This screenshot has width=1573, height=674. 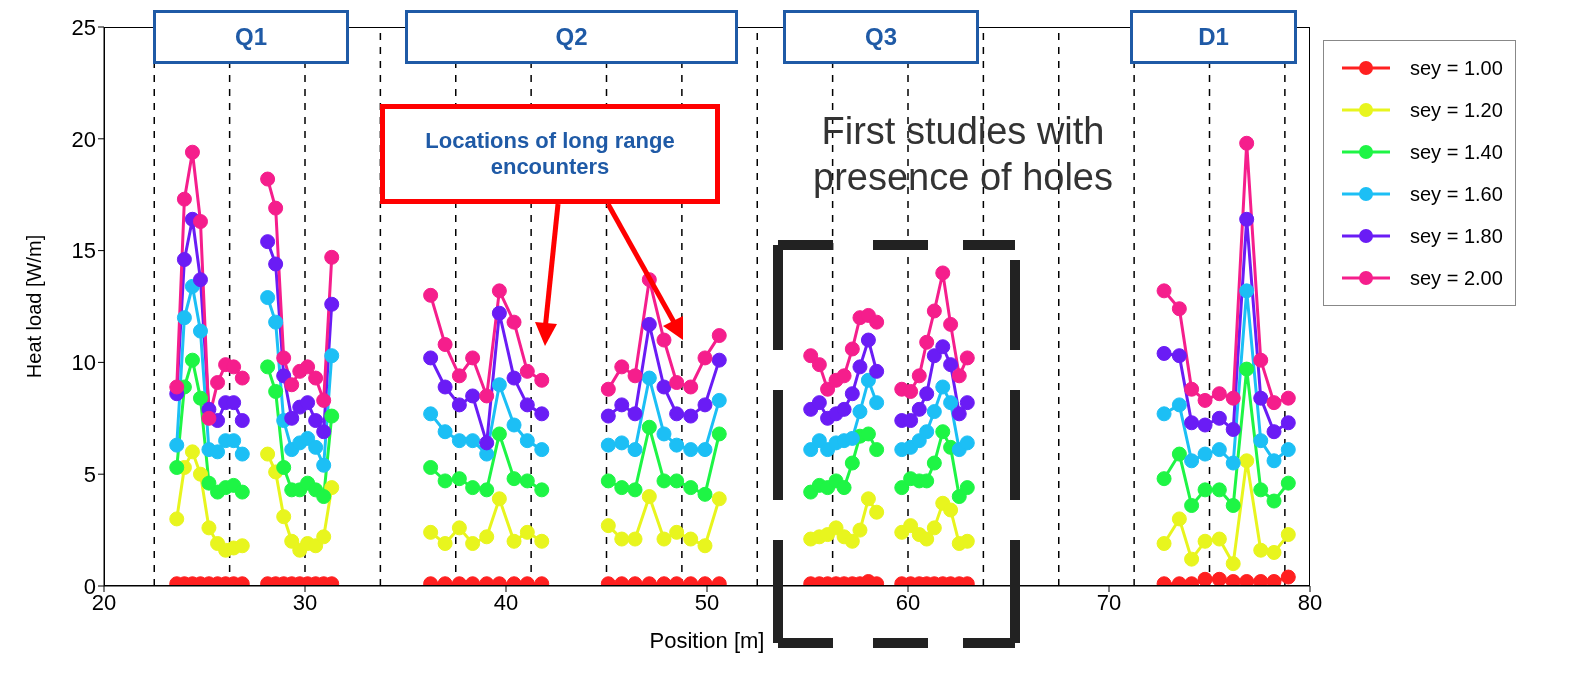 I want to click on label-box: D1, so click(x=1213, y=37).